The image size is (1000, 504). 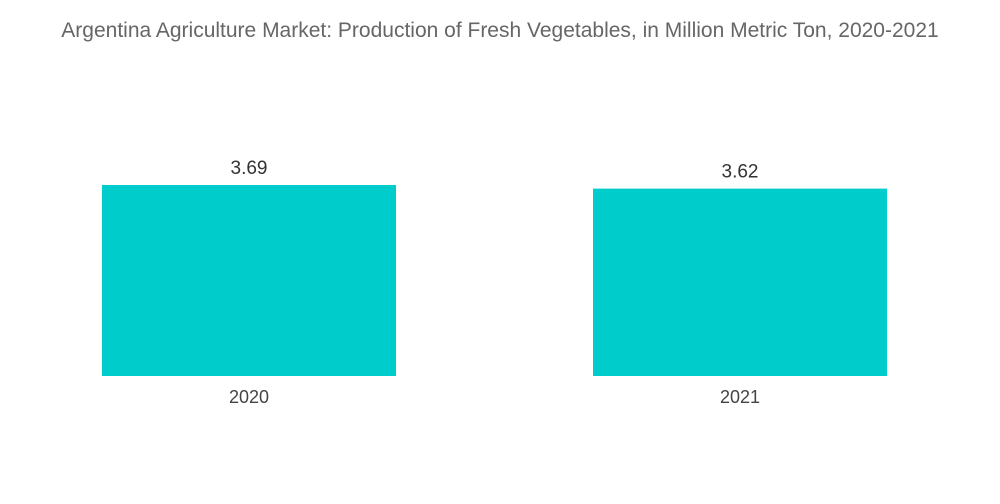 What do you see at coordinates (740, 397) in the screenshot?
I see `x-tick-label-2021: 2021` at bounding box center [740, 397].